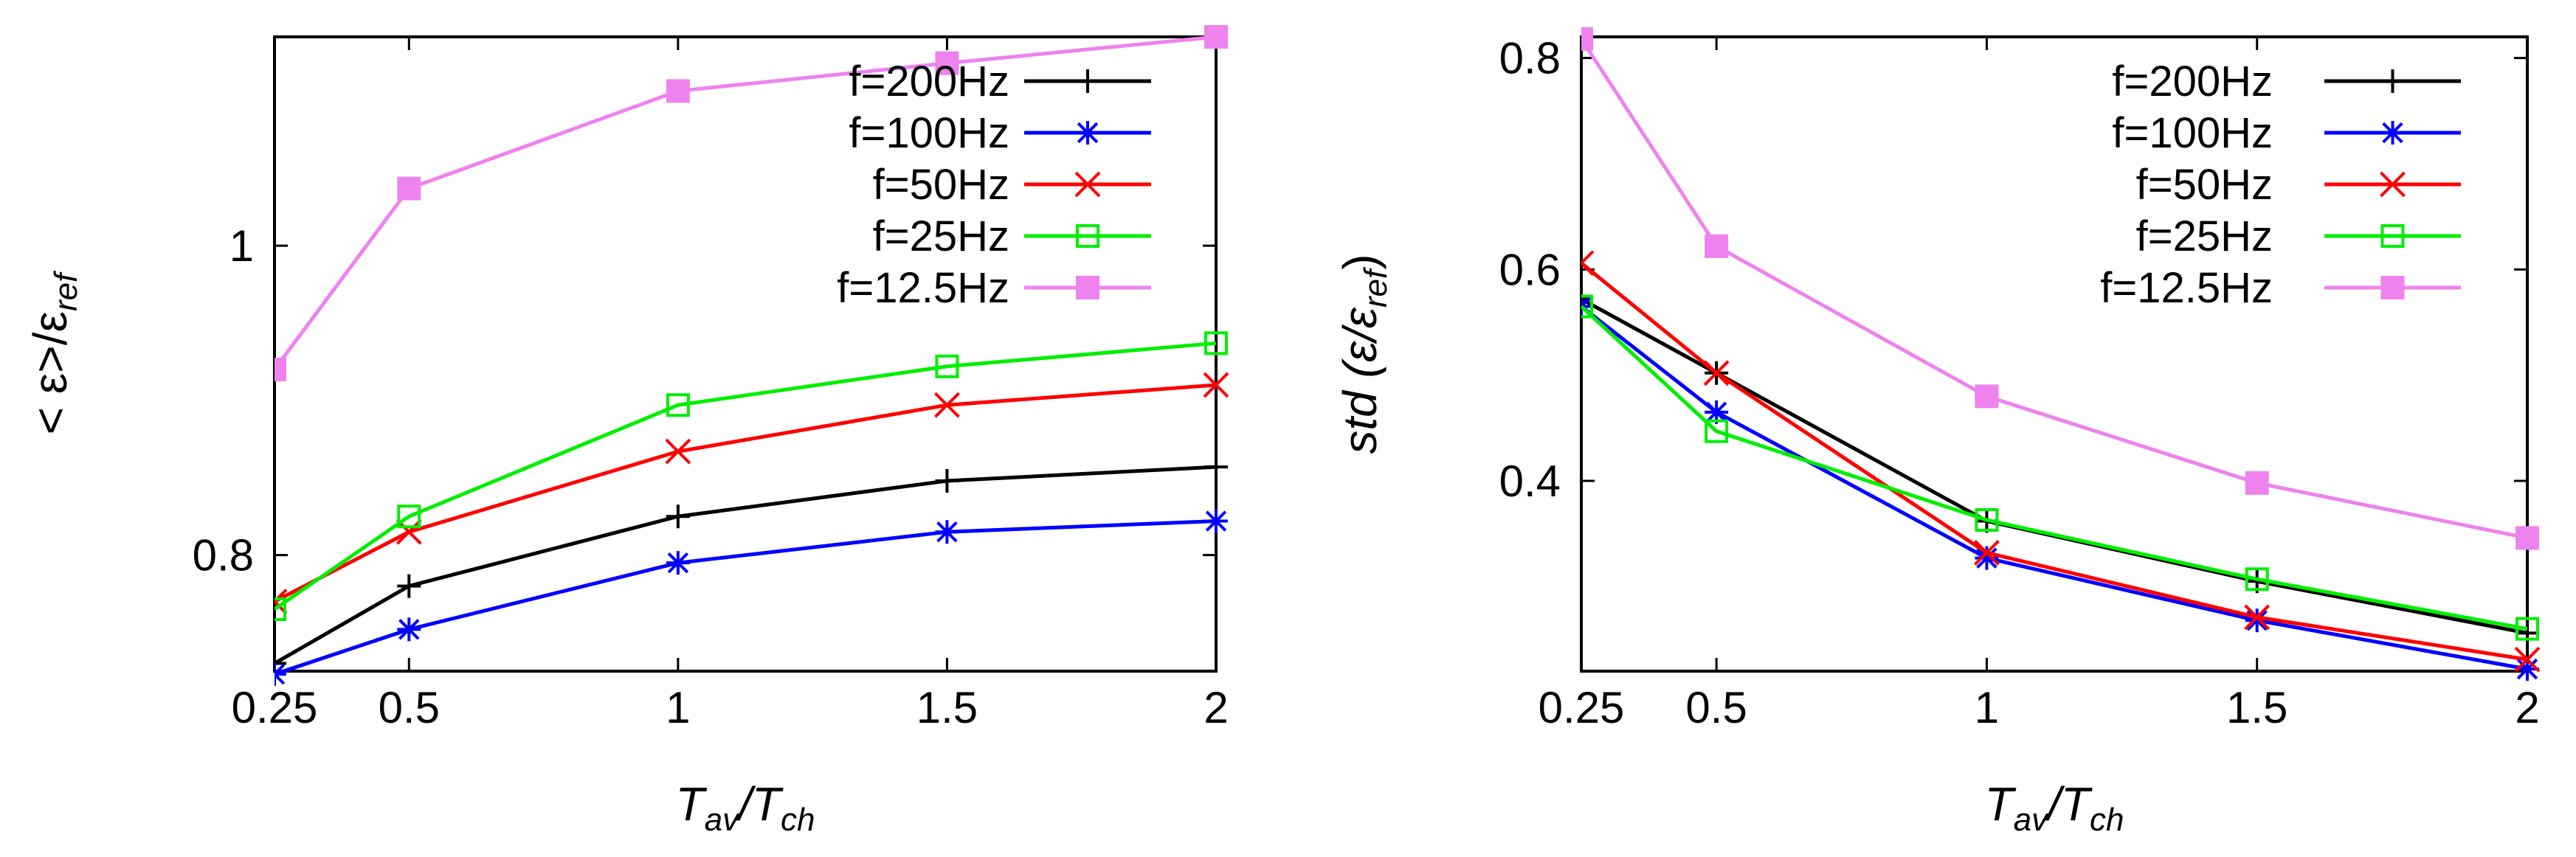  What do you see at coordinates (751, 597) in the screenshot?
I see `series-f=100Hz` at bounding box center [751, 597].